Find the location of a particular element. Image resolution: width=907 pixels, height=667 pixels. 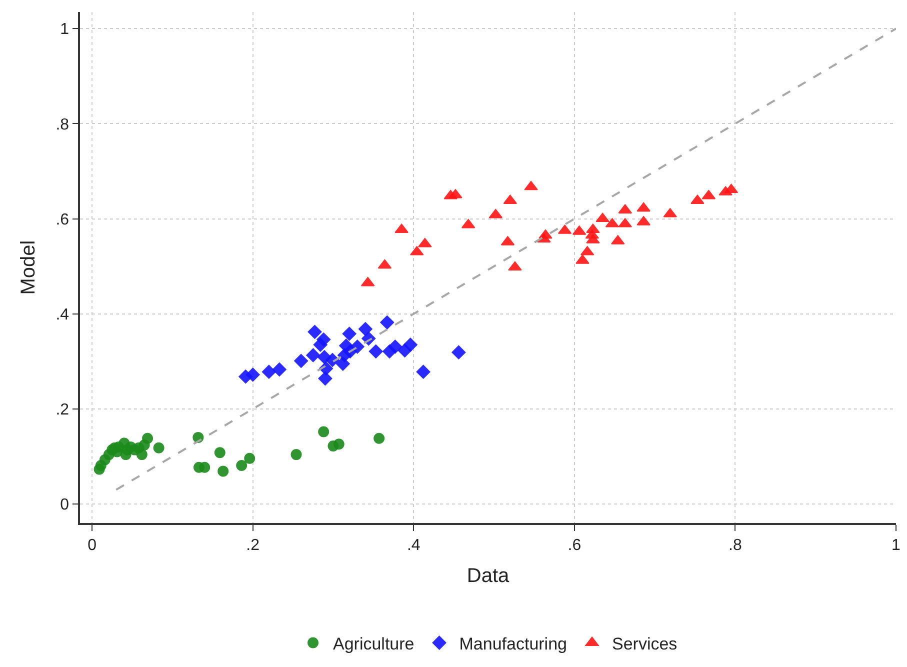

y-tick-label: .6 is located at coordinates (63, 219).